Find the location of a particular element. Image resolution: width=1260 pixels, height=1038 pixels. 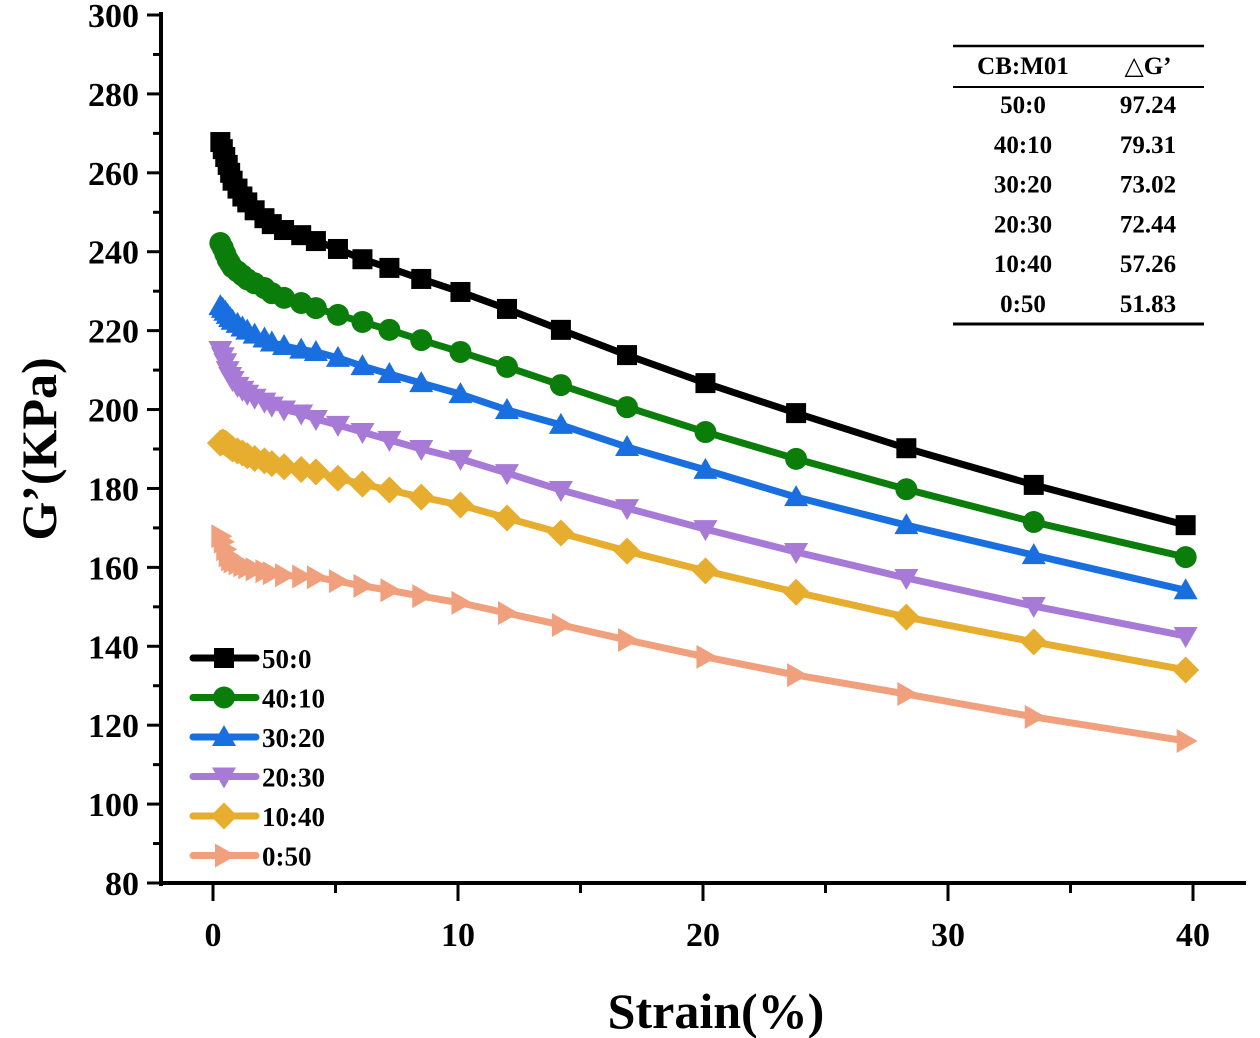

y-tick-label: 80 is located at coordinates (122, 884).